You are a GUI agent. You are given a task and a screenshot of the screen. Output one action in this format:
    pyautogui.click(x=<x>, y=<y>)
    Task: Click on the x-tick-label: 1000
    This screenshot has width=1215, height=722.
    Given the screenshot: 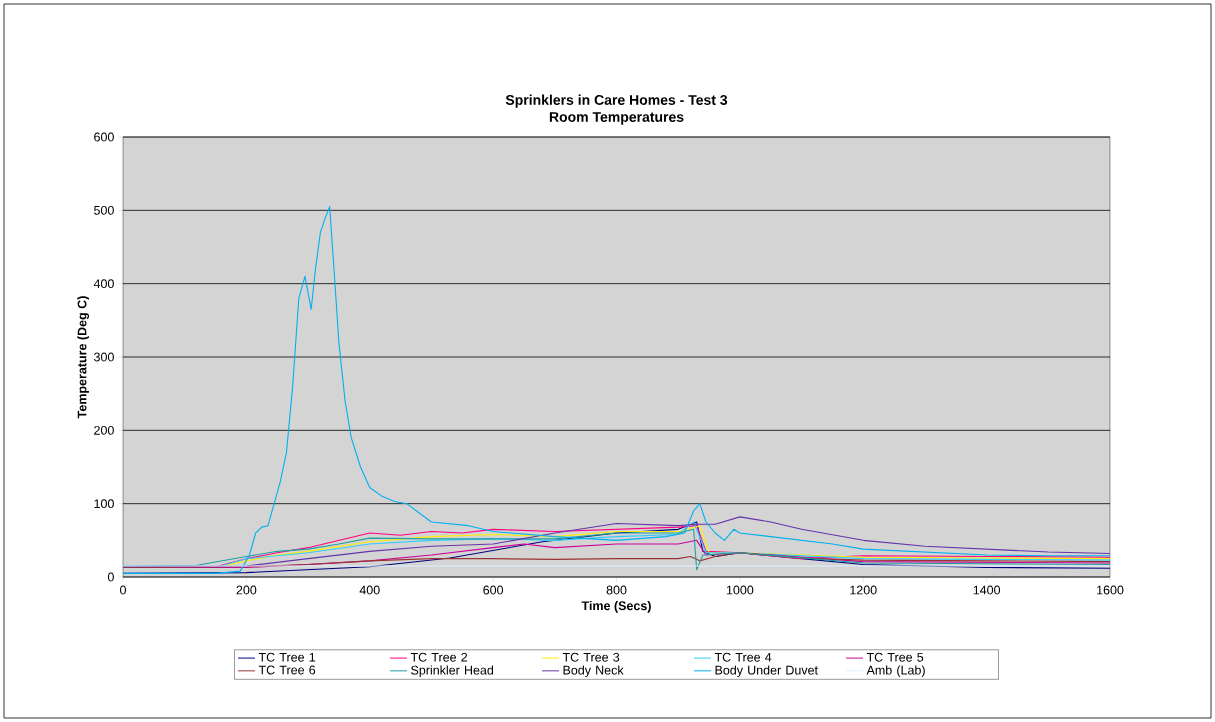 What is the action you would take?
    pyautogui.click(x=740, y=590)
    